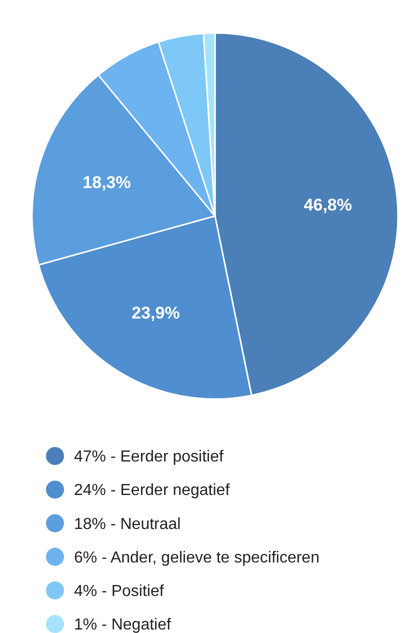  What do you see at coordinates (328, 205) in the screenshot?
I see `data-label: 46,8%` at bounding box center [328, 205].